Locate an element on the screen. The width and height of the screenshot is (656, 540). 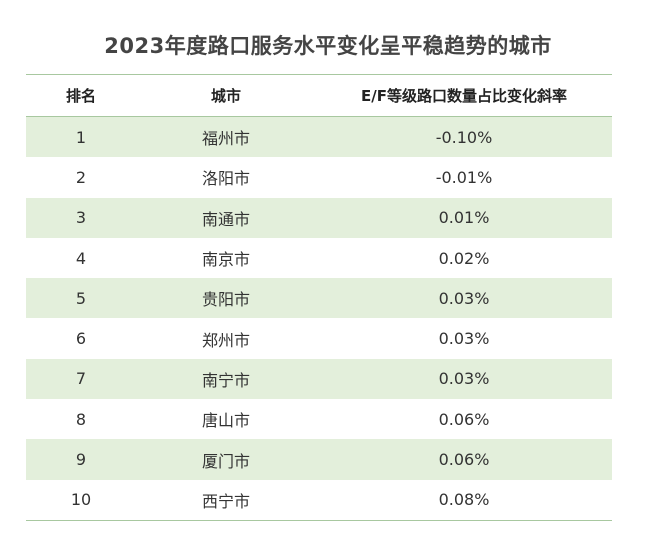
city-cell: 福州市 is located at coordinates (225, 139).